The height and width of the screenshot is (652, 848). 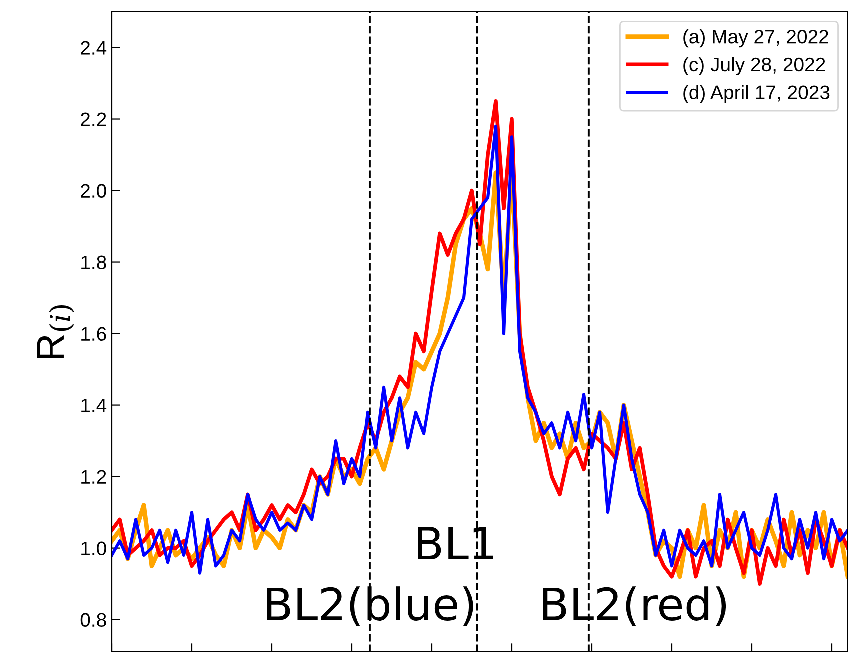 What do you see at coordinates (757, 94) in the screenshot?
I see `legend-label: (d) April 17, 2023` at bounding box center [757, 94].